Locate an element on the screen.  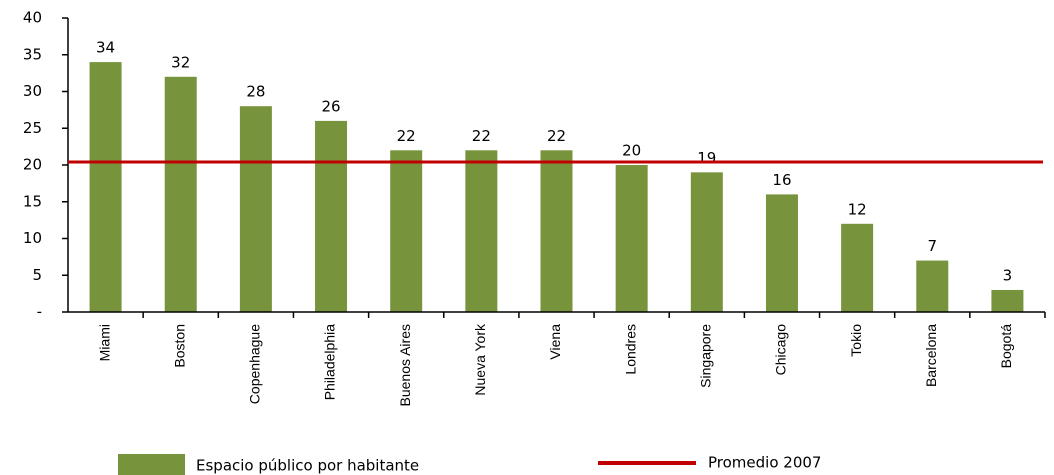
data-label: 26 is located at coordinates (330, 106).